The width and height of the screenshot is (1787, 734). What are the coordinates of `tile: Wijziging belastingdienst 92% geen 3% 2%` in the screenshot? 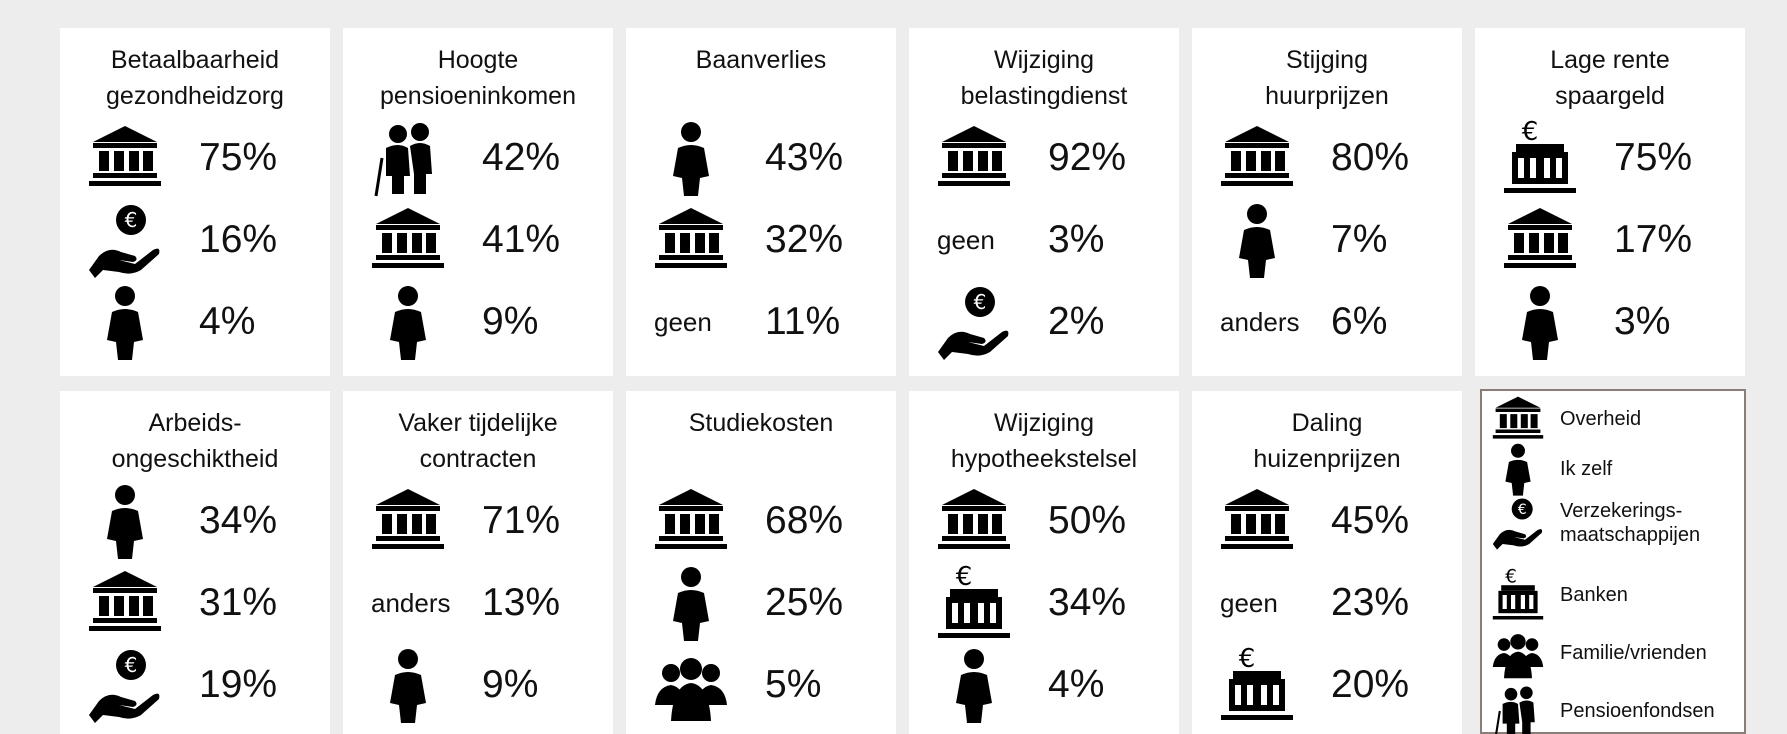 It's located at (1044, 202).